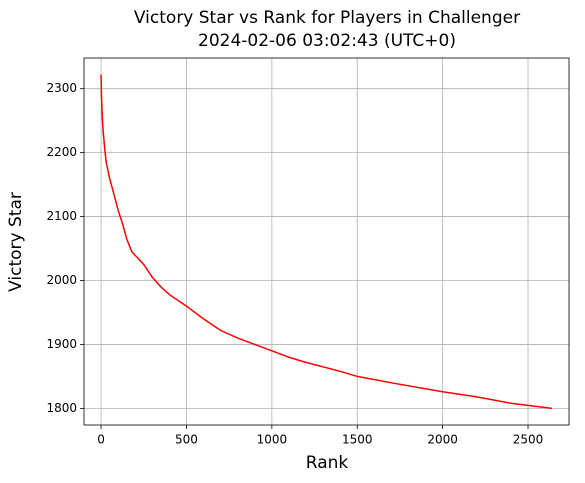  I want to click on x-tick-label: 0, so click(101, 440).